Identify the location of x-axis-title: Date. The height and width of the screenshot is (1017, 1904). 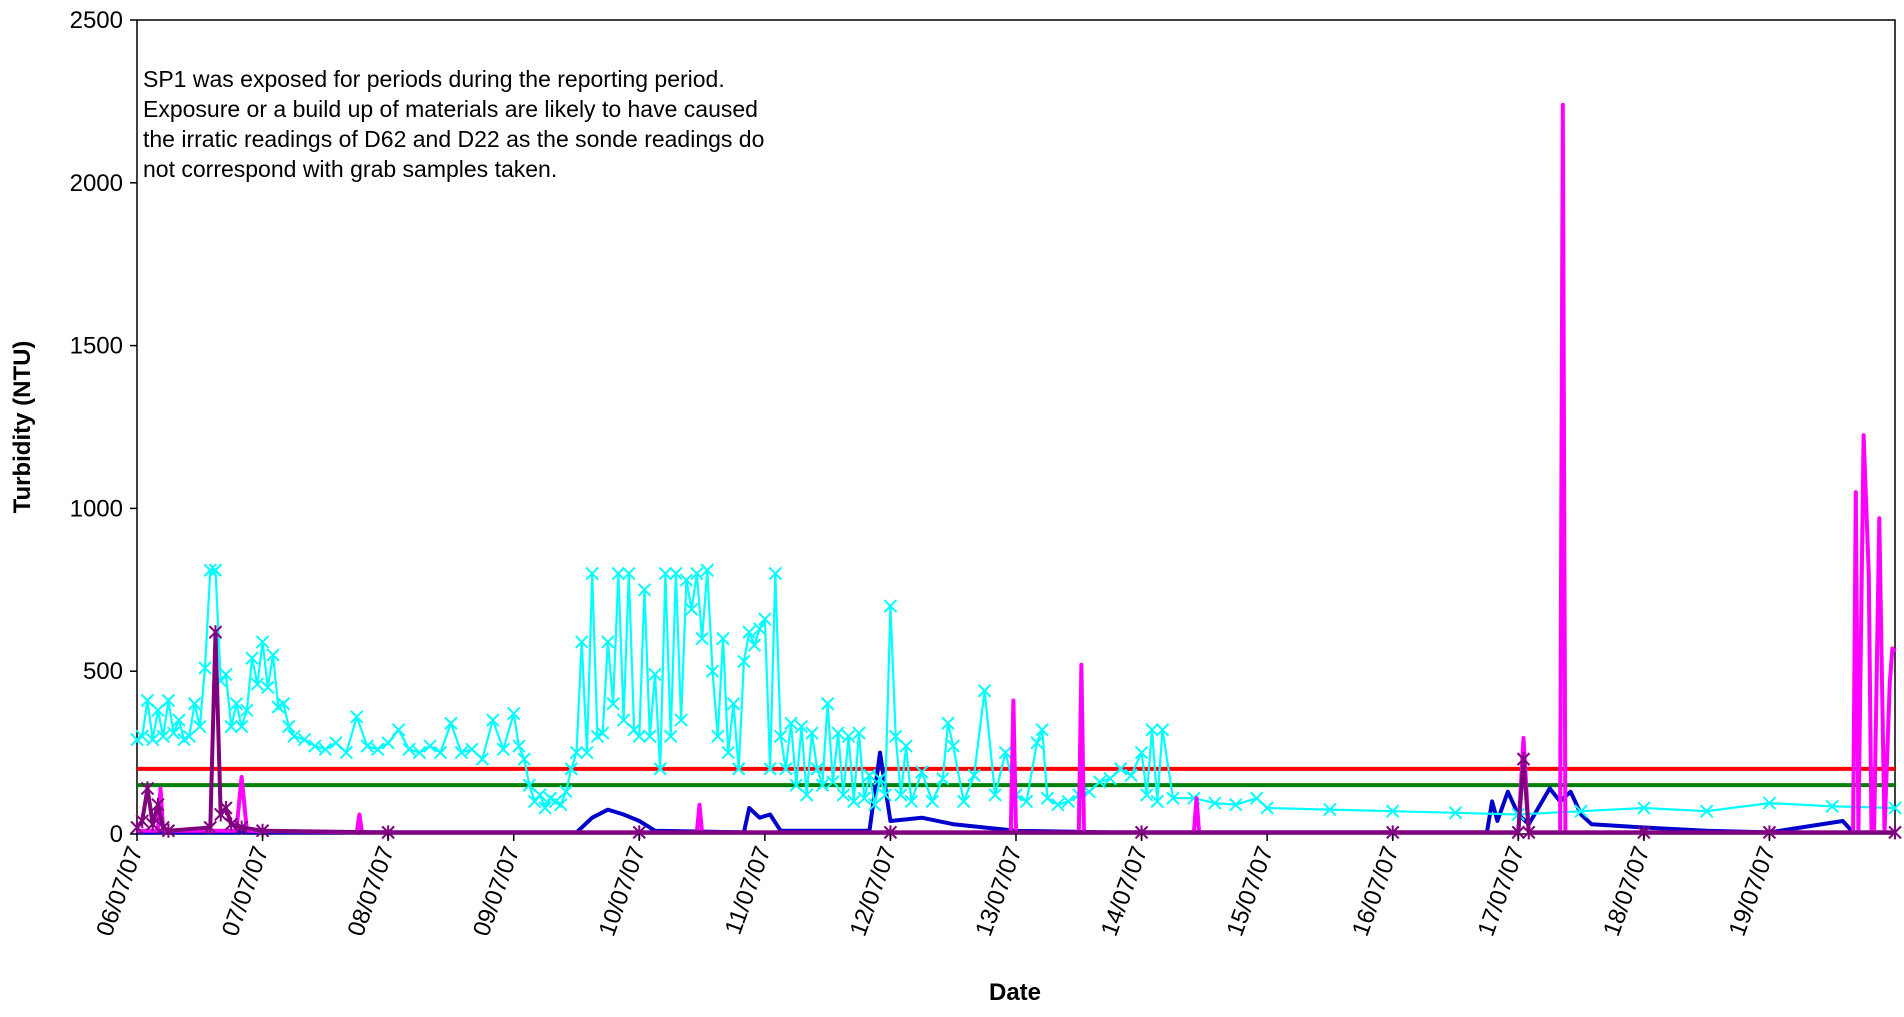
(1015, 992).